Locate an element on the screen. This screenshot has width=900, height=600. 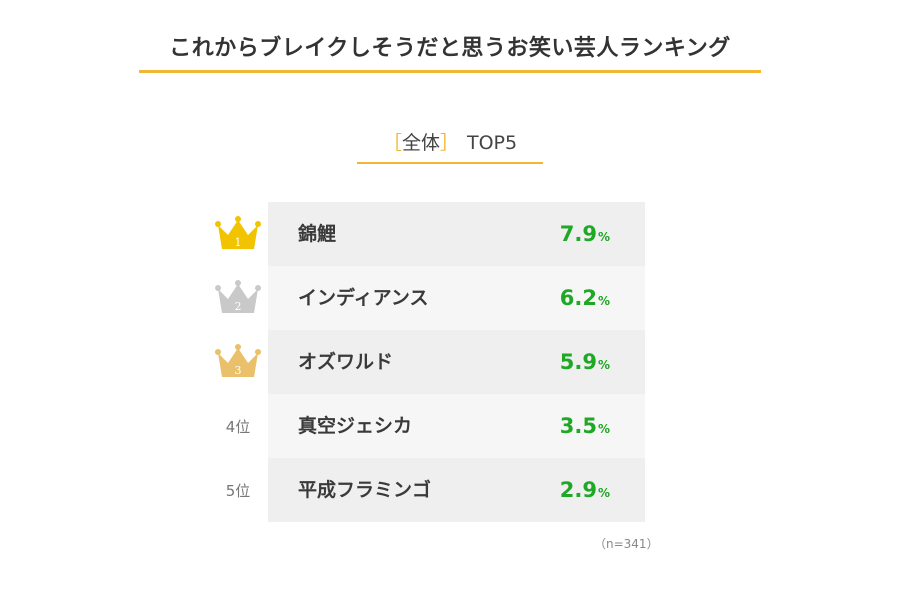
percentage-value: 2.9% is located at coordinates (585, 490).